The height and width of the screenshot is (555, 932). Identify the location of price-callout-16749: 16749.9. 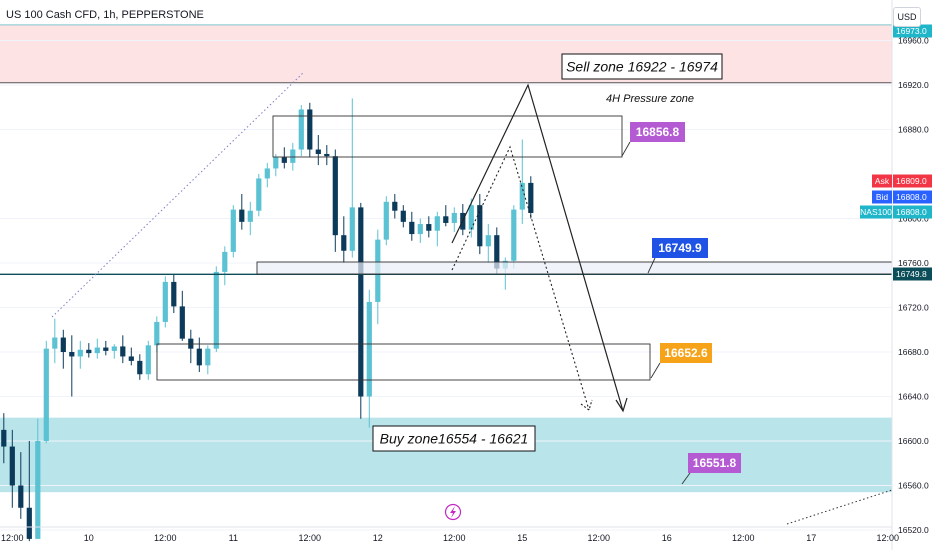
(677, 256).